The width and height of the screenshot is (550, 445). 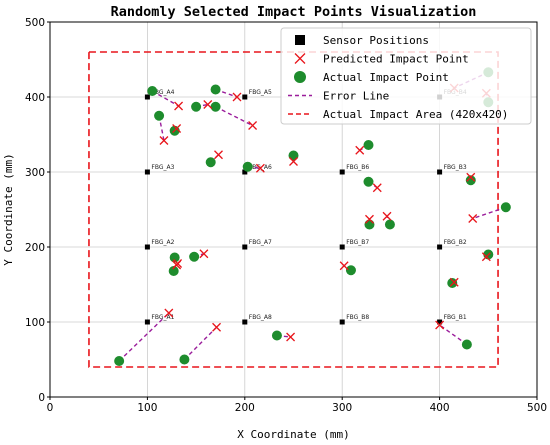 I want to click on y-tick-label: 200, so click(x=35, y=248).